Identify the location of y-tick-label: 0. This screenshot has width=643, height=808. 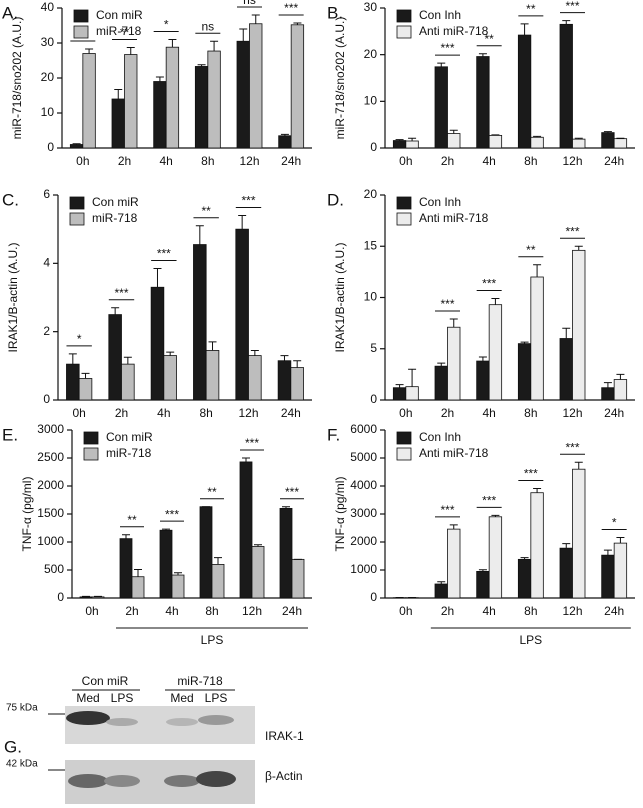
(373, 597).